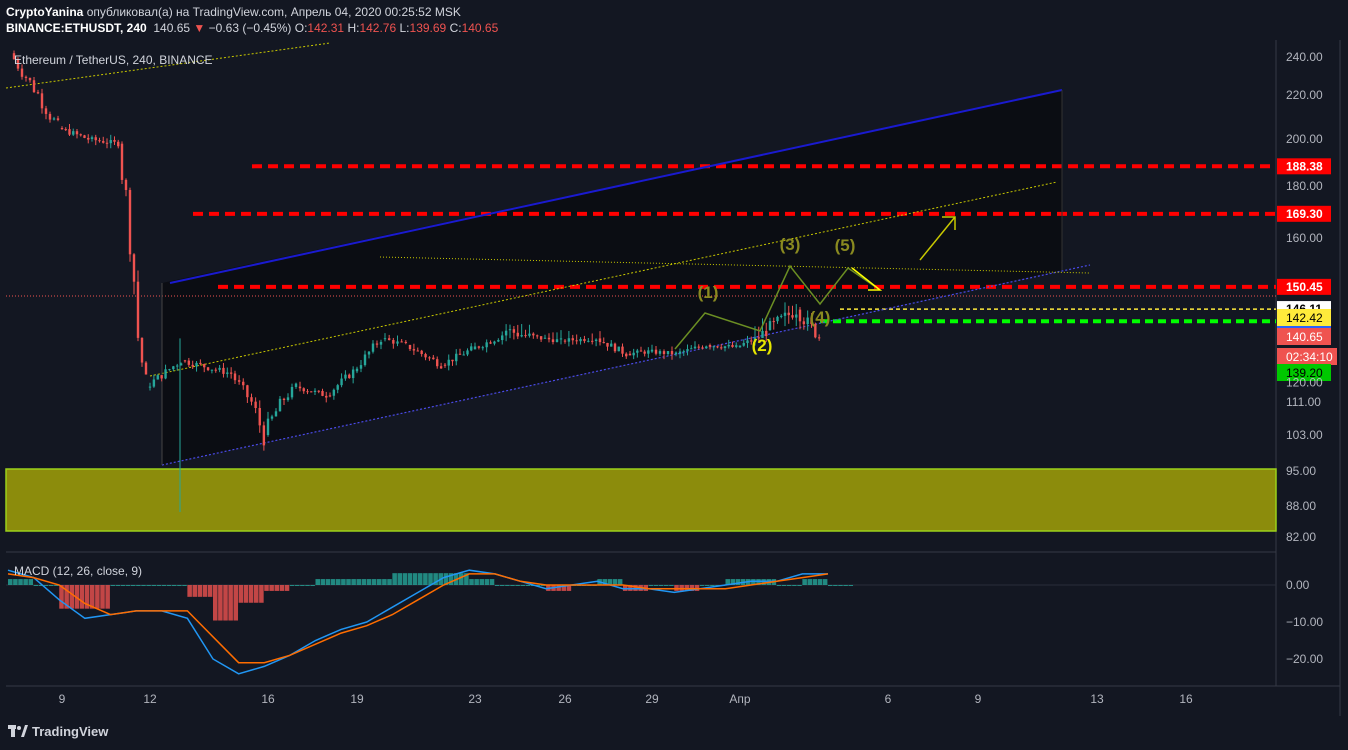 This screenshot has height=750, width=1348. I want to click on projection-arrow, so click(867, 279).